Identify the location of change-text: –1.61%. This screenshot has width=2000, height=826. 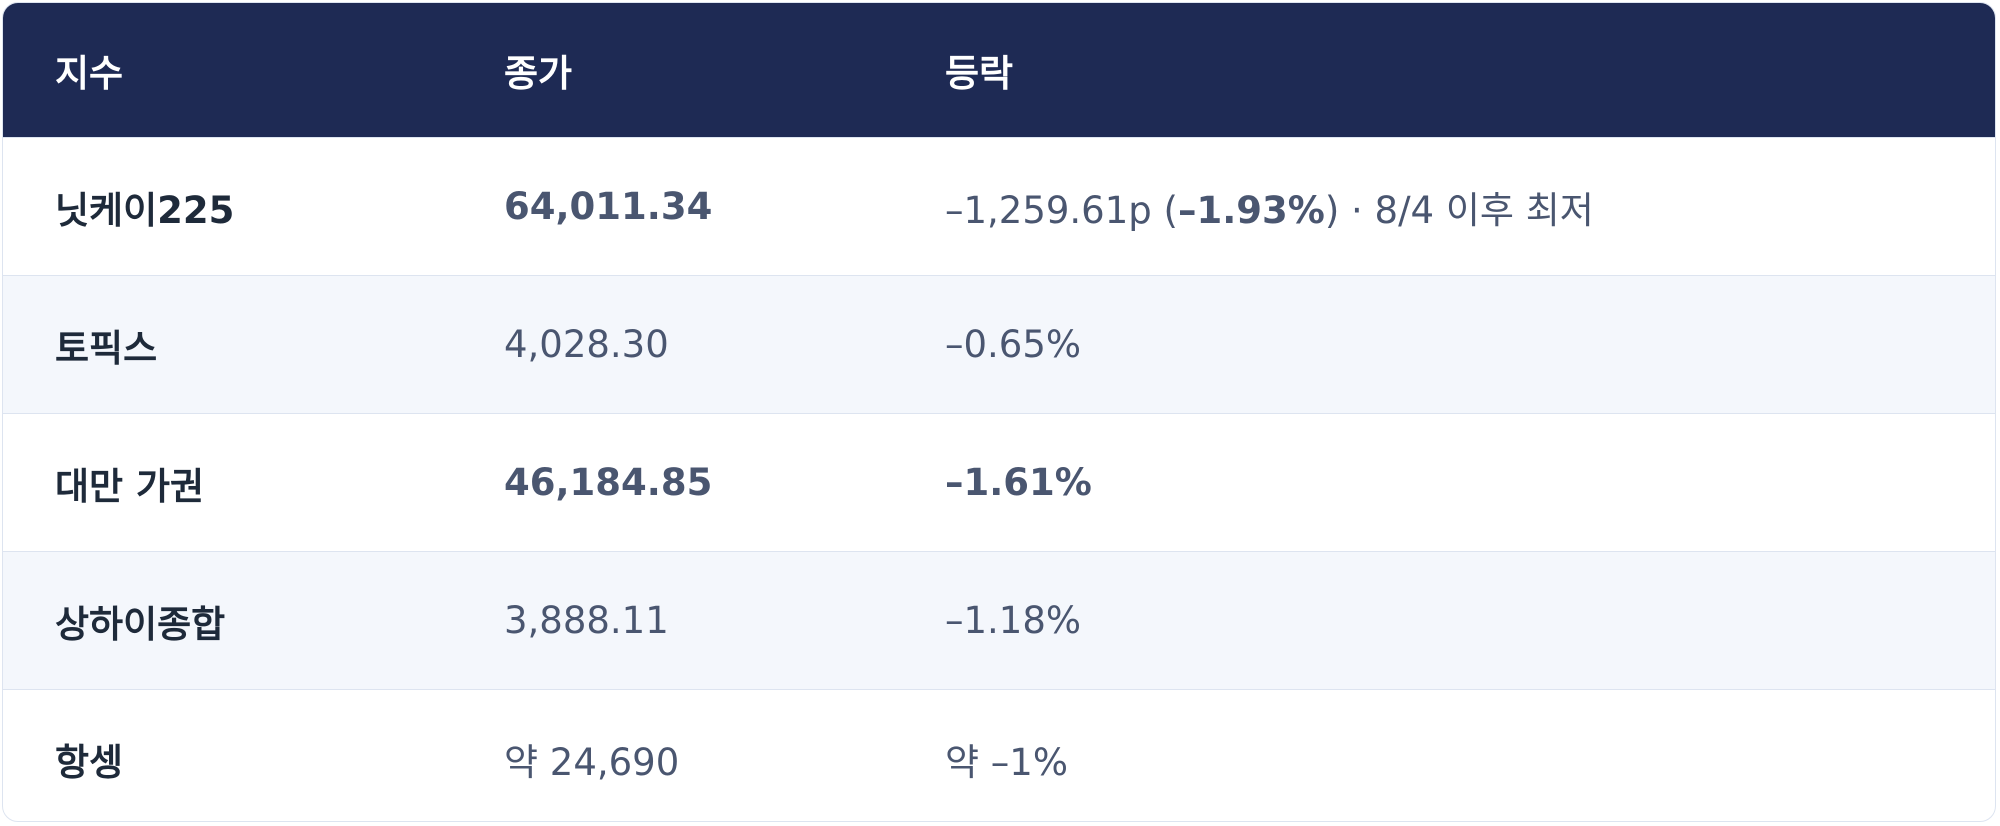
(1018, 482).